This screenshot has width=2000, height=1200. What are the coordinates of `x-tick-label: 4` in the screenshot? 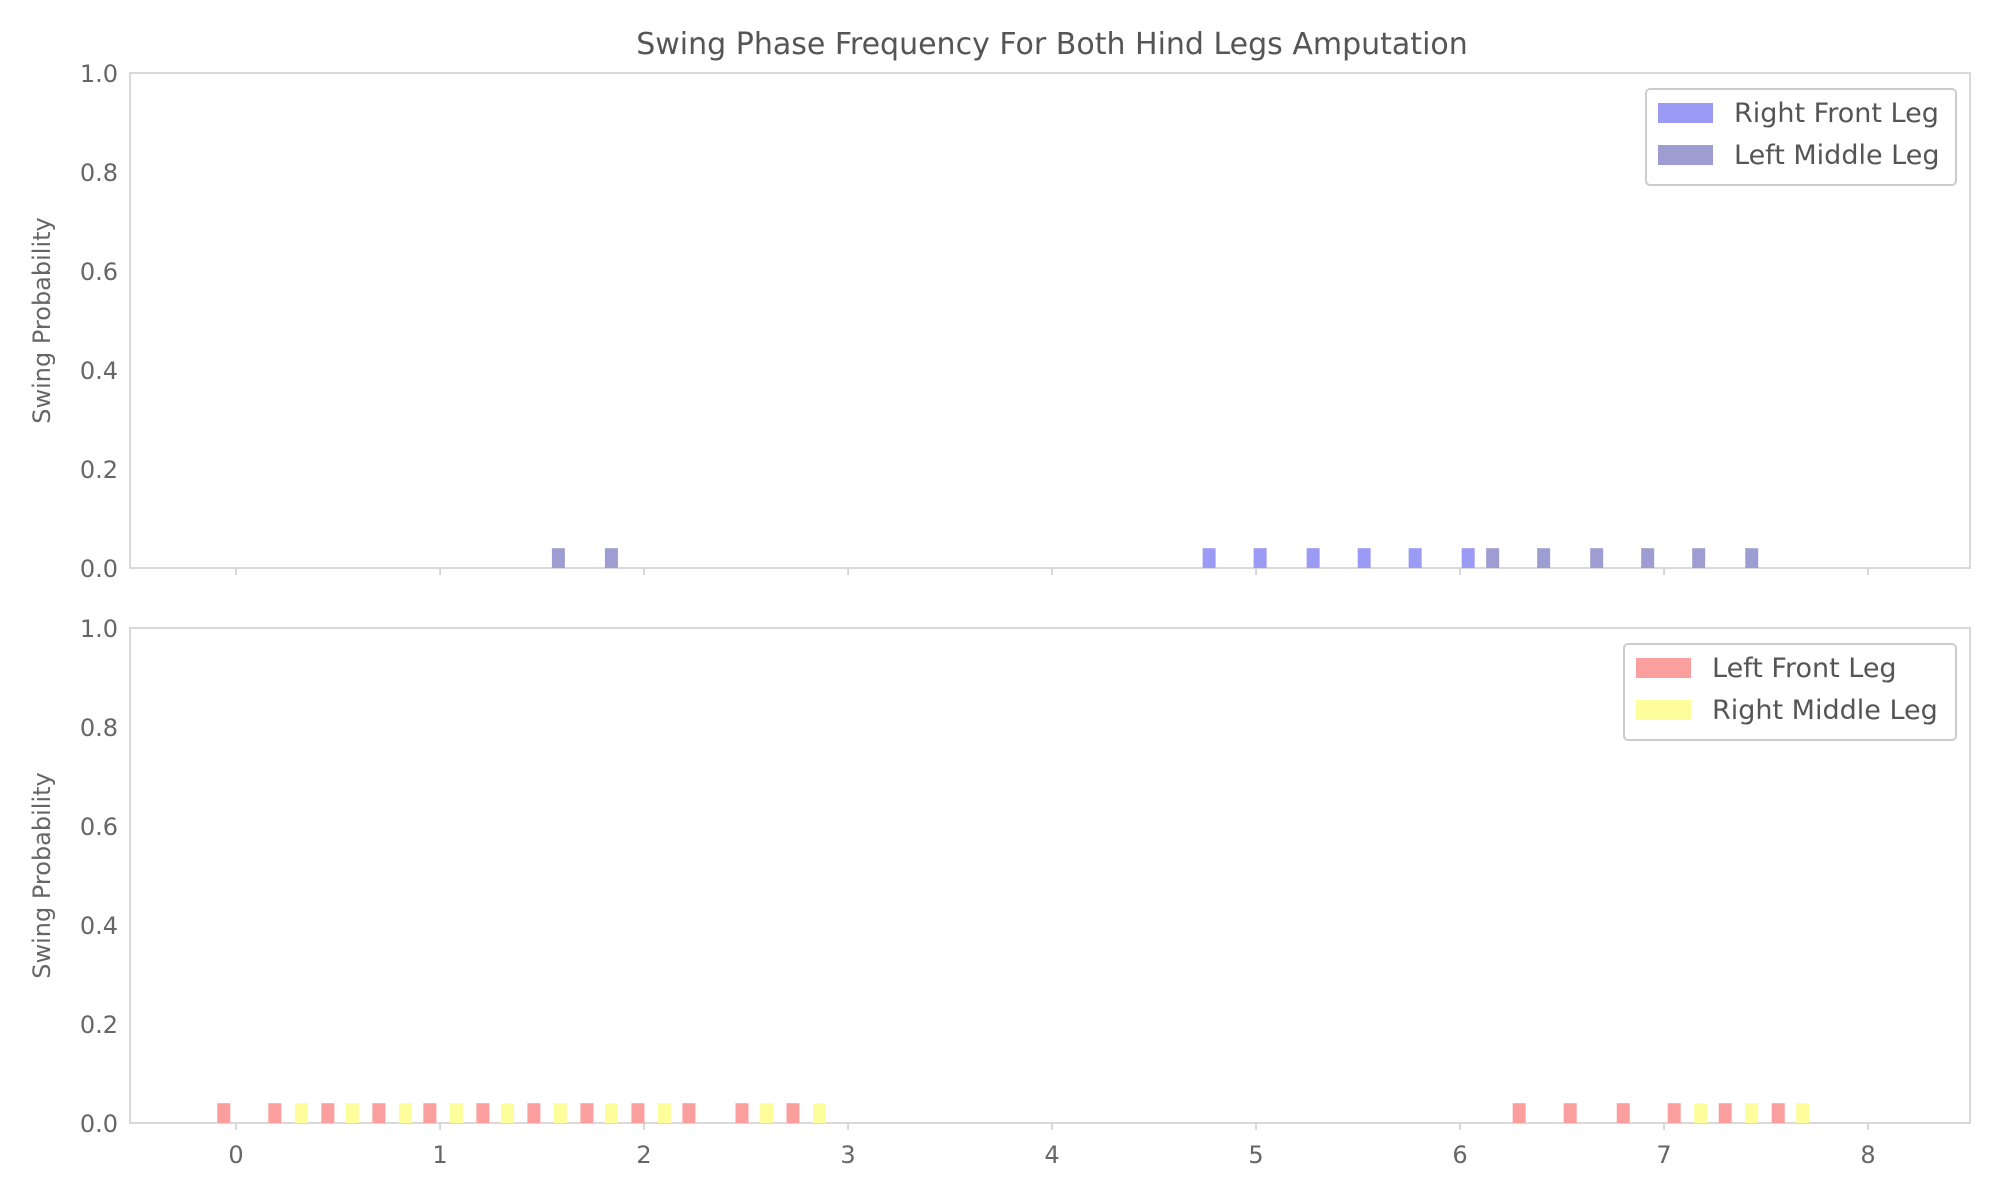 It's located at (1051, 1155).